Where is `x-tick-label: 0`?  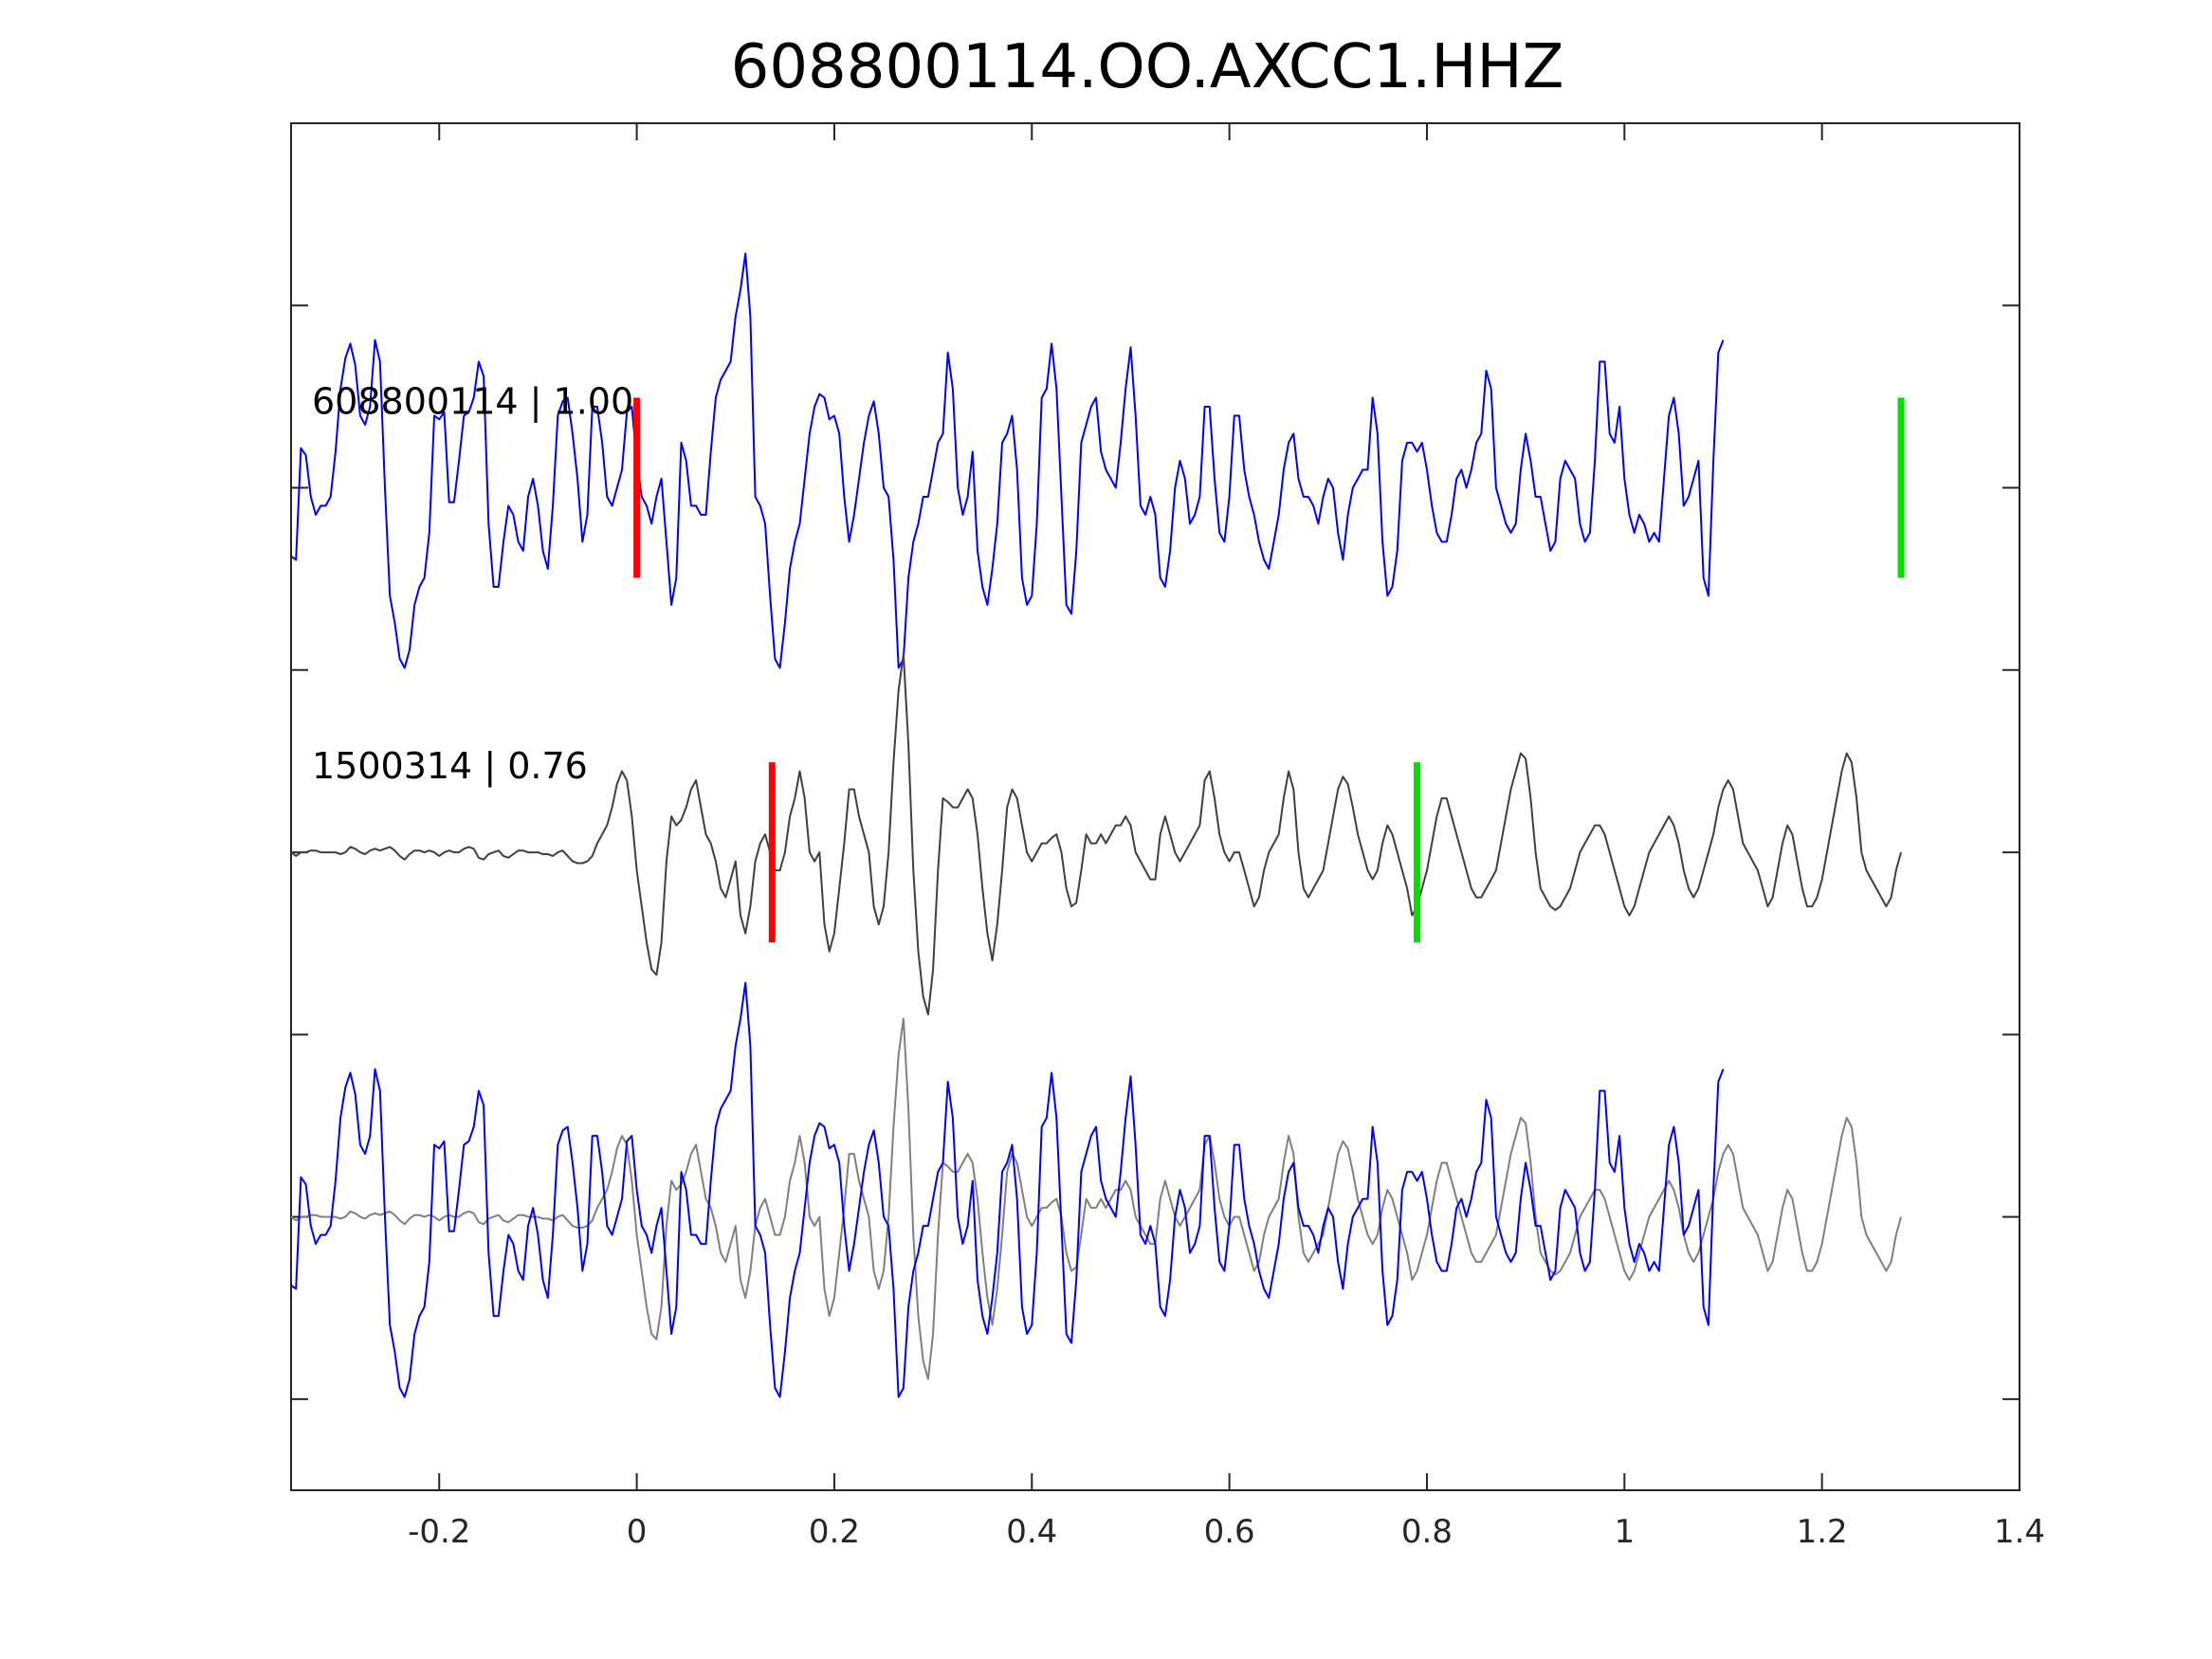
x-tick-label: 0 is located at coordinates (637, 1532).